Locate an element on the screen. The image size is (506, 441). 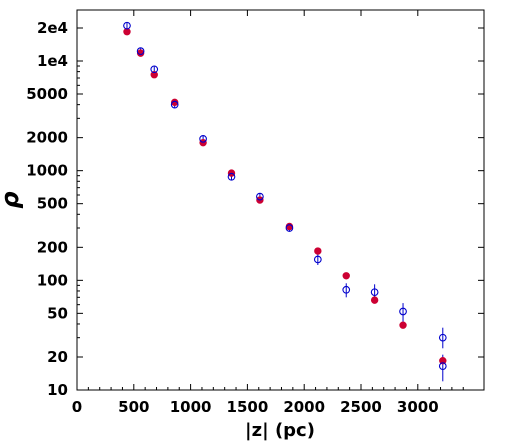
y-tick-label: 200 is located at coordinates (52, 247).